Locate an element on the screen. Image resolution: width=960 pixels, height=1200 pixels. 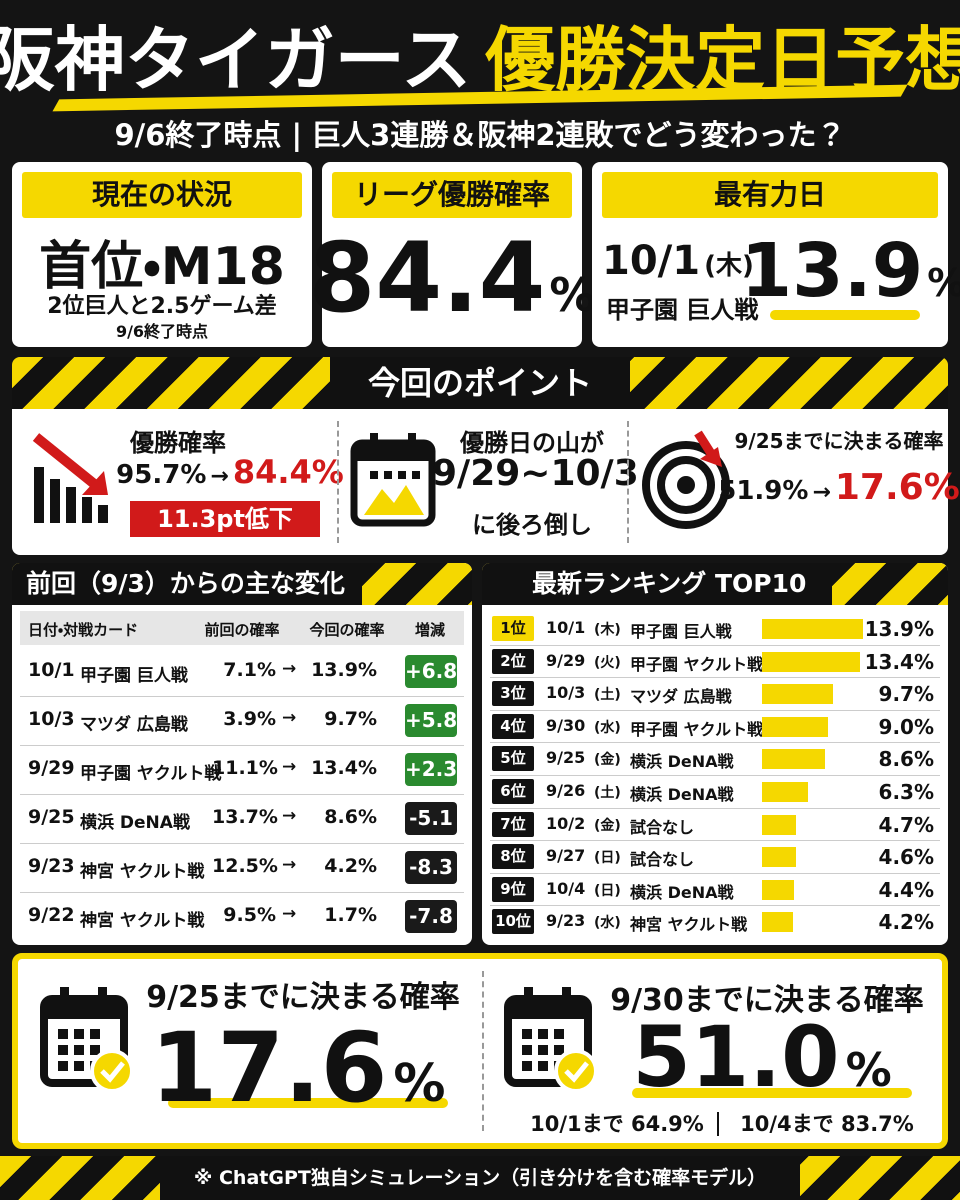
rank-date: 9/30 is located at coordinates (566, 725).